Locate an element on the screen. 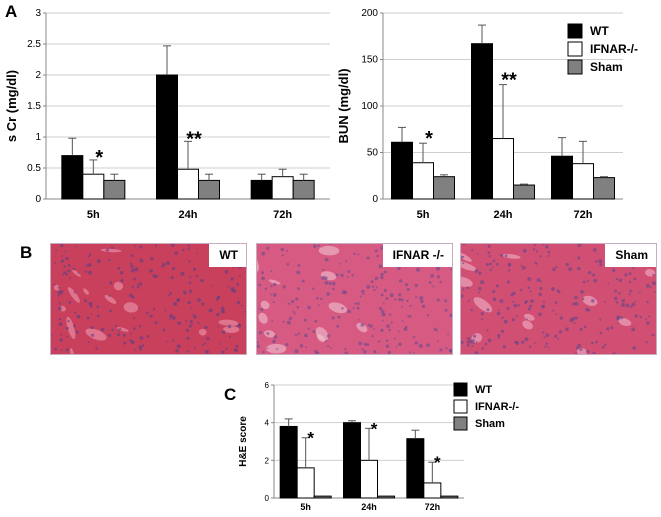 This screenshot has height=517, width=661. significance-marker: * is located at coordinates (374, 428).